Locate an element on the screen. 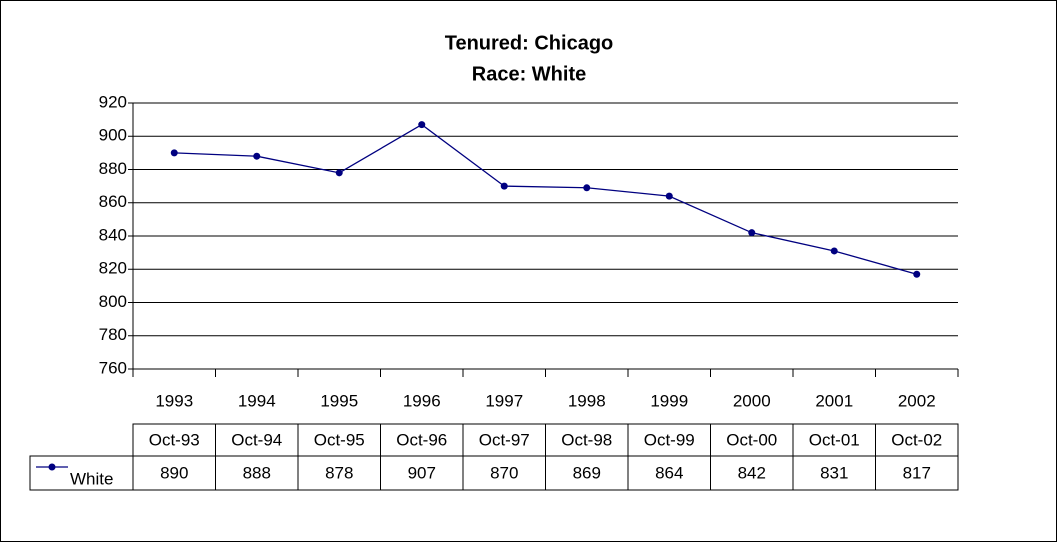 Image resolution: width=1058 pixels, height=543 pixels. y-tick-label: 920 is located at coordinates (113, 101).